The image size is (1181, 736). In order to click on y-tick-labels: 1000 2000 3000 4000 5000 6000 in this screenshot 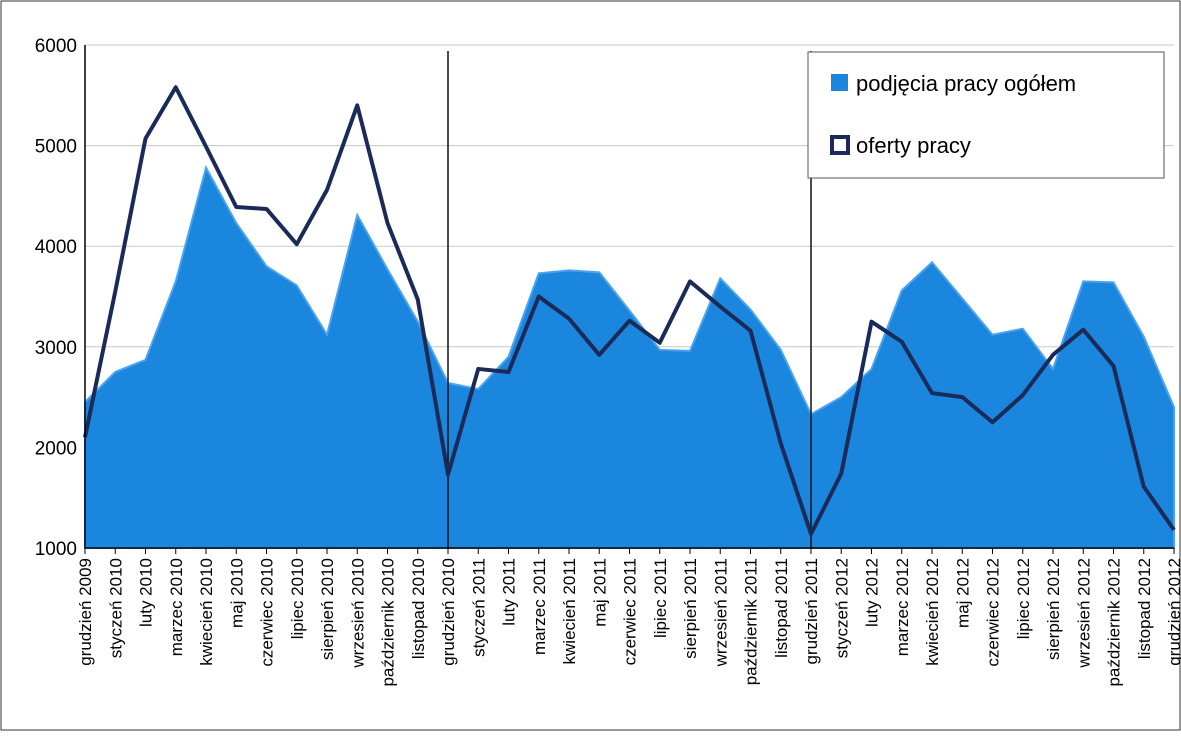, I will do `click(56, 298)`.